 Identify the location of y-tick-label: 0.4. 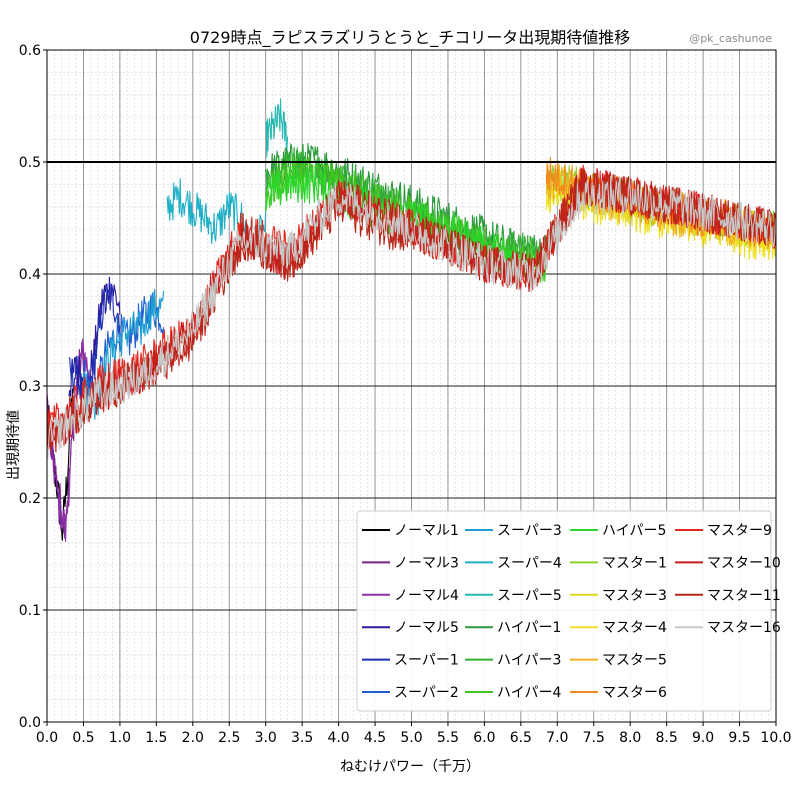
(30, 275).